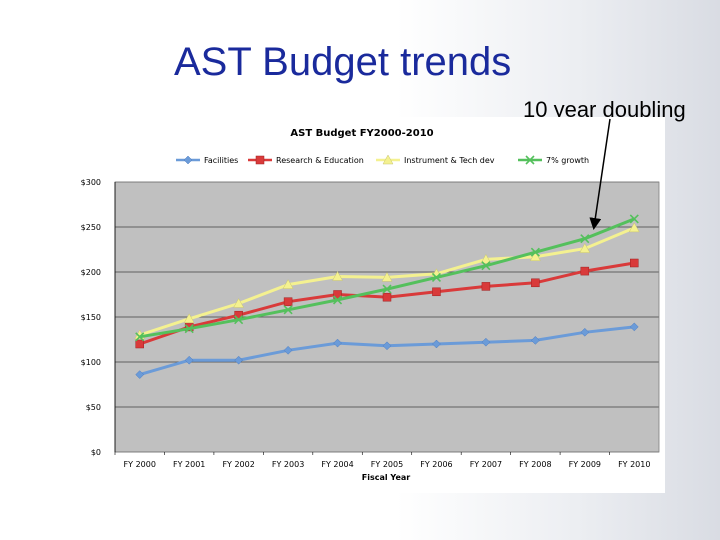 This screenshot has height=540, width=720. What do you see at coordinates (535, 464) in the screenshot?
I see `x-tick-label: FY 2008` at bounding box center [535, 464].